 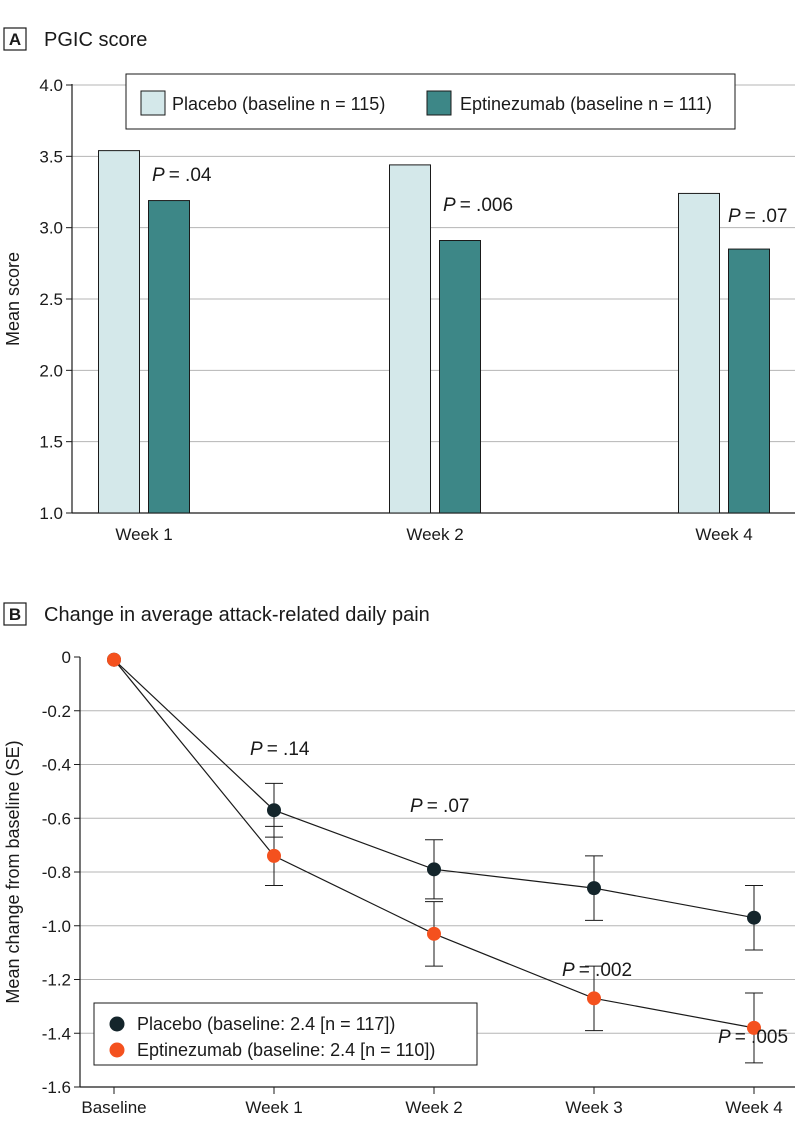 What do you see at coordinates (51, 442) in the screenshot?
I see `y-tick-label-a: 1.5` at bounding box center [51, 442].